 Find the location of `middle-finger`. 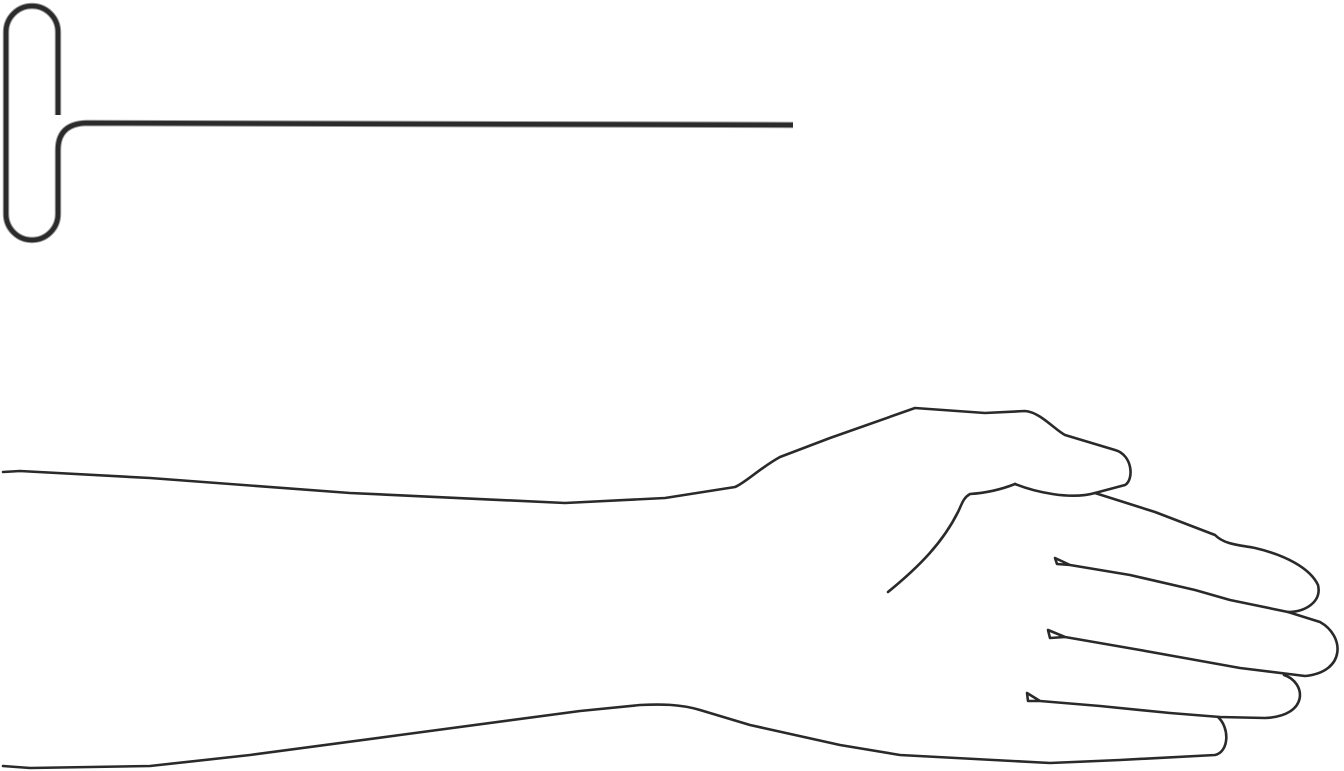

middle-finger is located at coordinates (1192, 644).